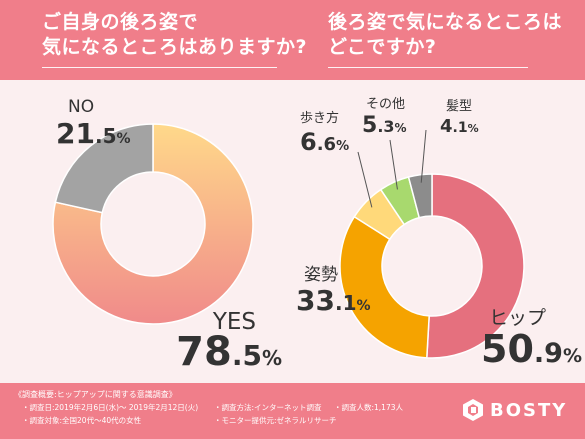  Describe the element at coordinates (81, 107) in the screenshot. I see `label-no-name: NO` at that location.